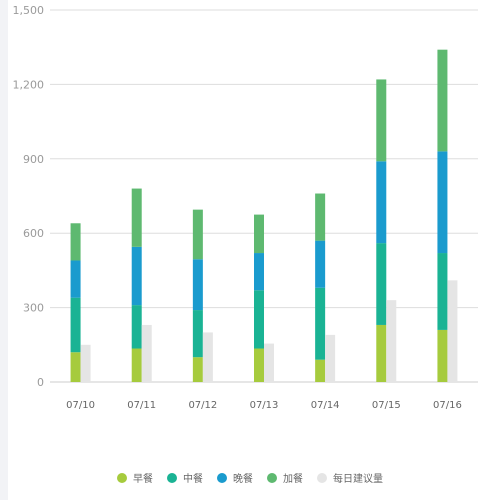 This screenshot has width=500, height=500. What do you see at coordinates (293, 479) in the screenshot?
I see `legend-label: 加餐` at bounding box center [293, 479].